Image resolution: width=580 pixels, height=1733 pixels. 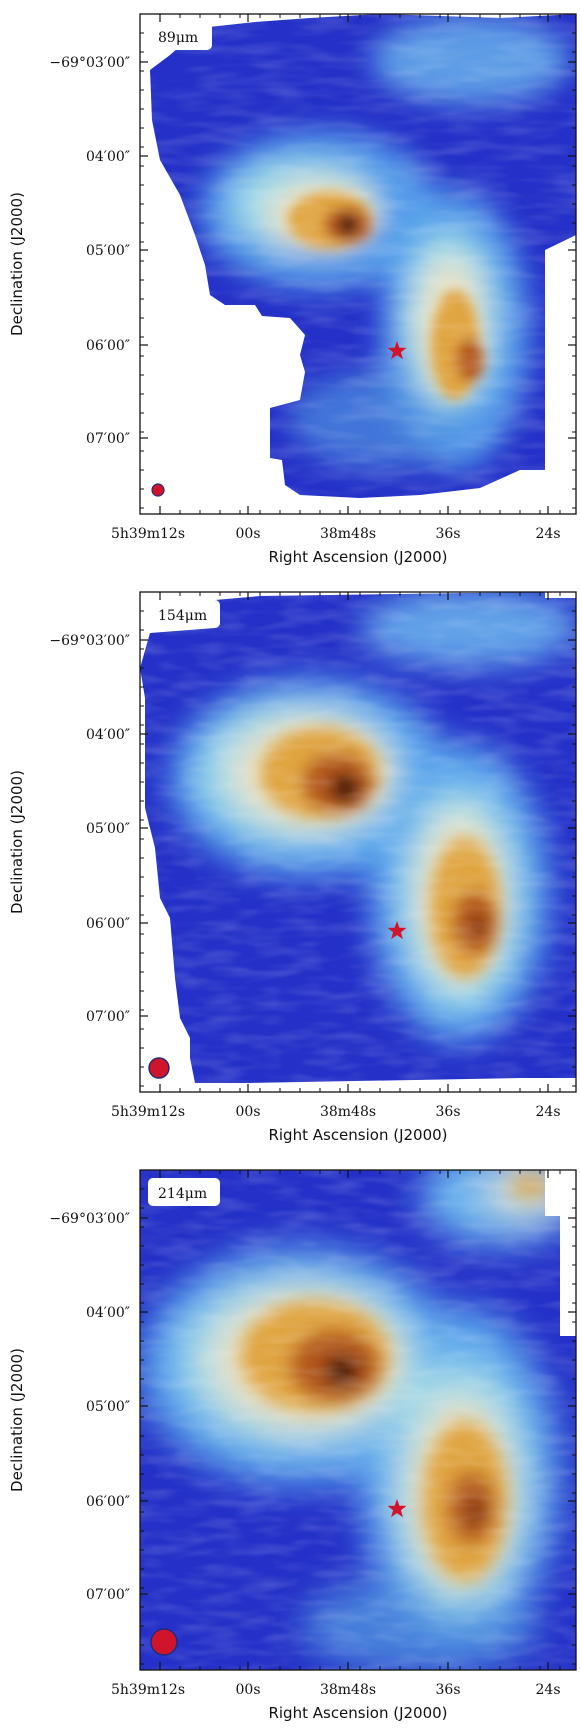 I want to click on band-badge-154um: 154μm, so click(x=184, y=614).